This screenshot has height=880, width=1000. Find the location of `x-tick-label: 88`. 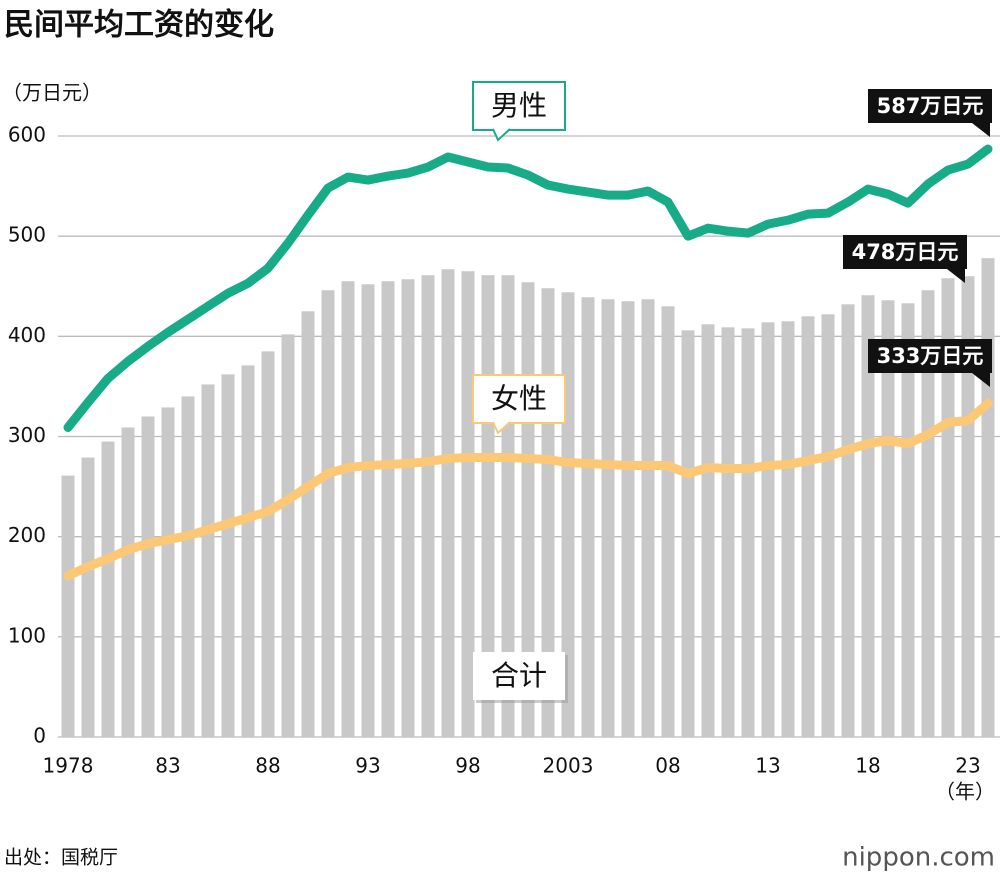

x-tick-label: 88 is located at coordinates (267, 766).